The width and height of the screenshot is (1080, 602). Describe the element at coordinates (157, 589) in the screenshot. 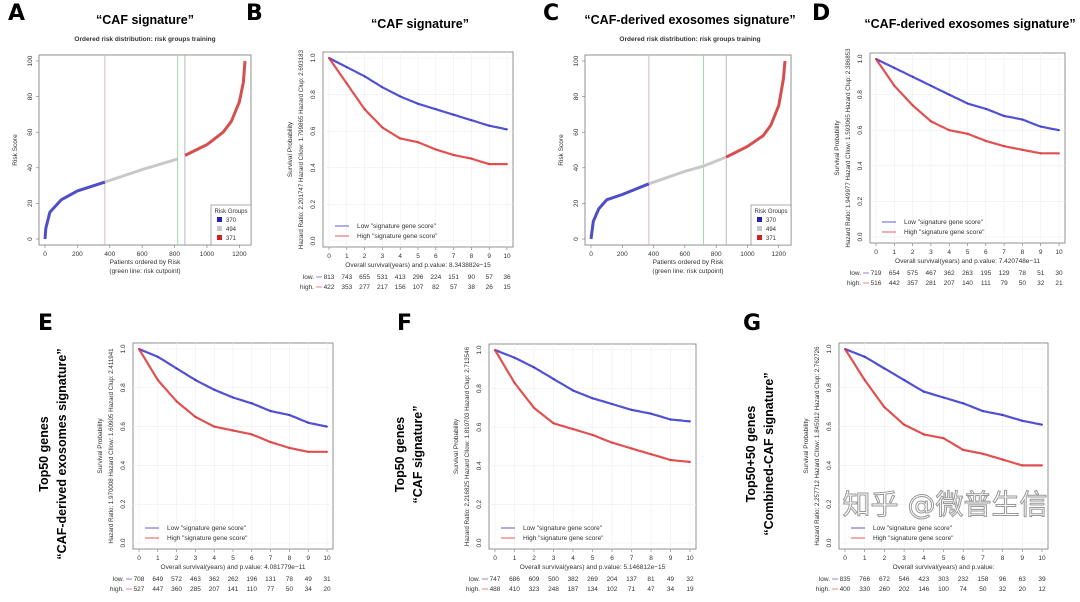

I see `risk-table-high-count: 447` at that location.